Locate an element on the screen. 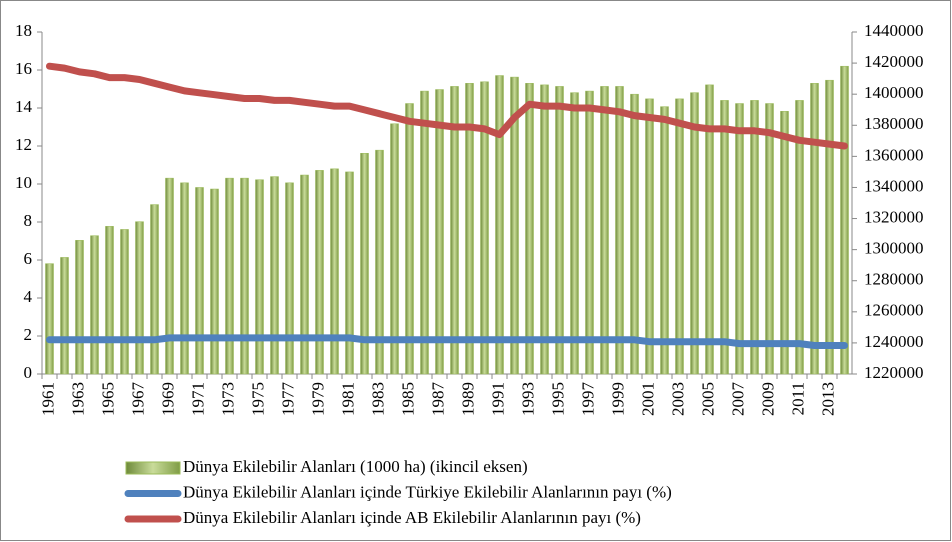 This screenshot has height=542, width=952. y-tick-label: 16 is located at coordinates (23, 68).